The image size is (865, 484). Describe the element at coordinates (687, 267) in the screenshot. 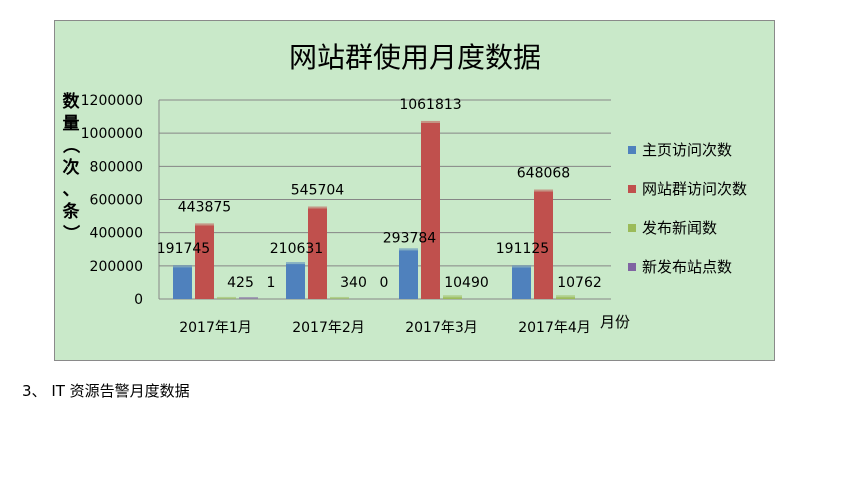

I see `legend-label: 新发布站点数` at that location.